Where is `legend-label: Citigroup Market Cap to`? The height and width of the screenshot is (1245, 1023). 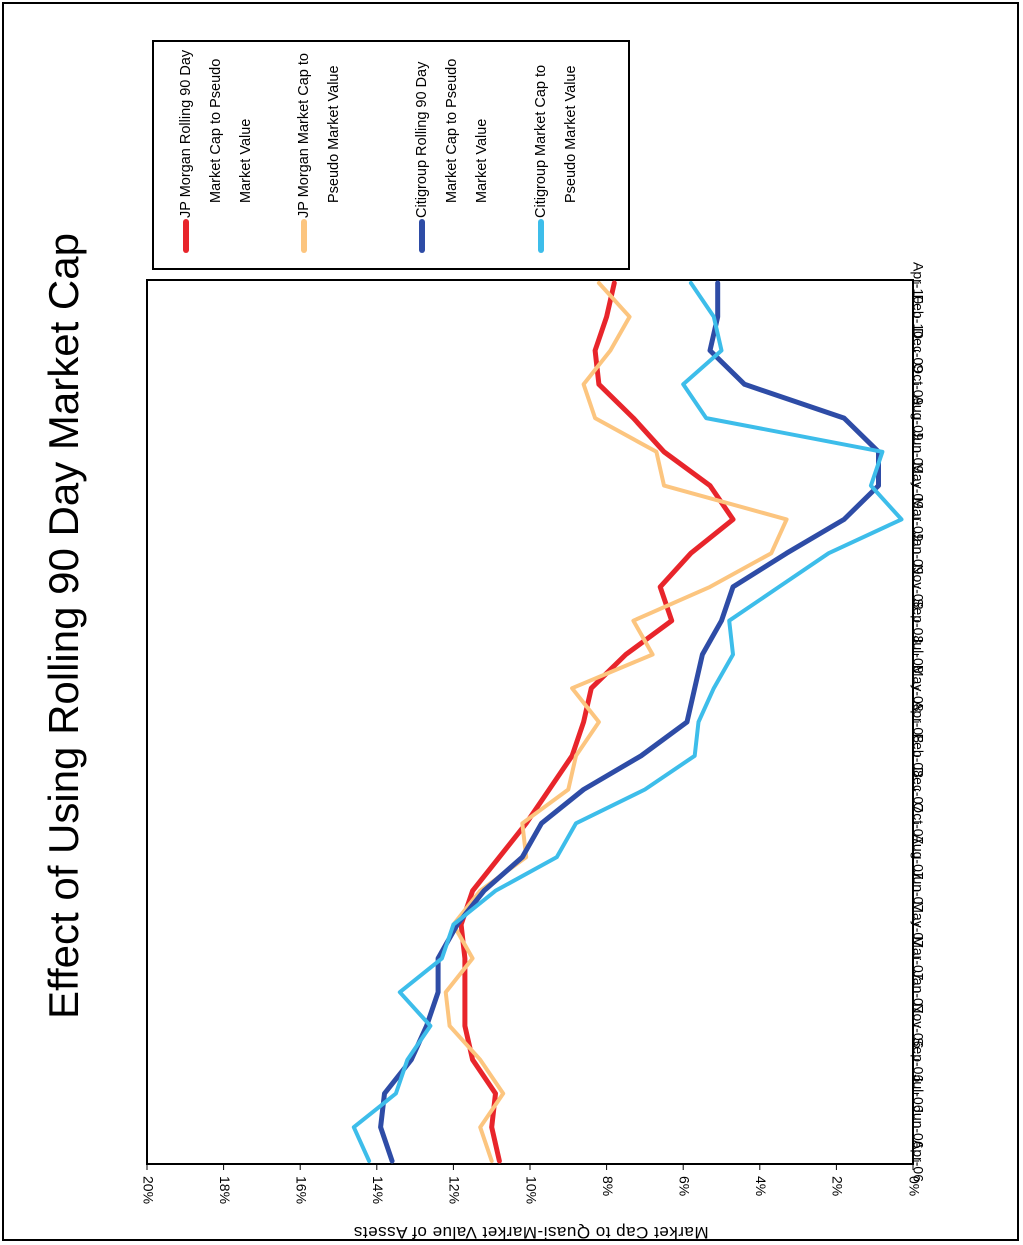 legend-label: Citigroup Market Cap to is located at coordinates (541, 141).